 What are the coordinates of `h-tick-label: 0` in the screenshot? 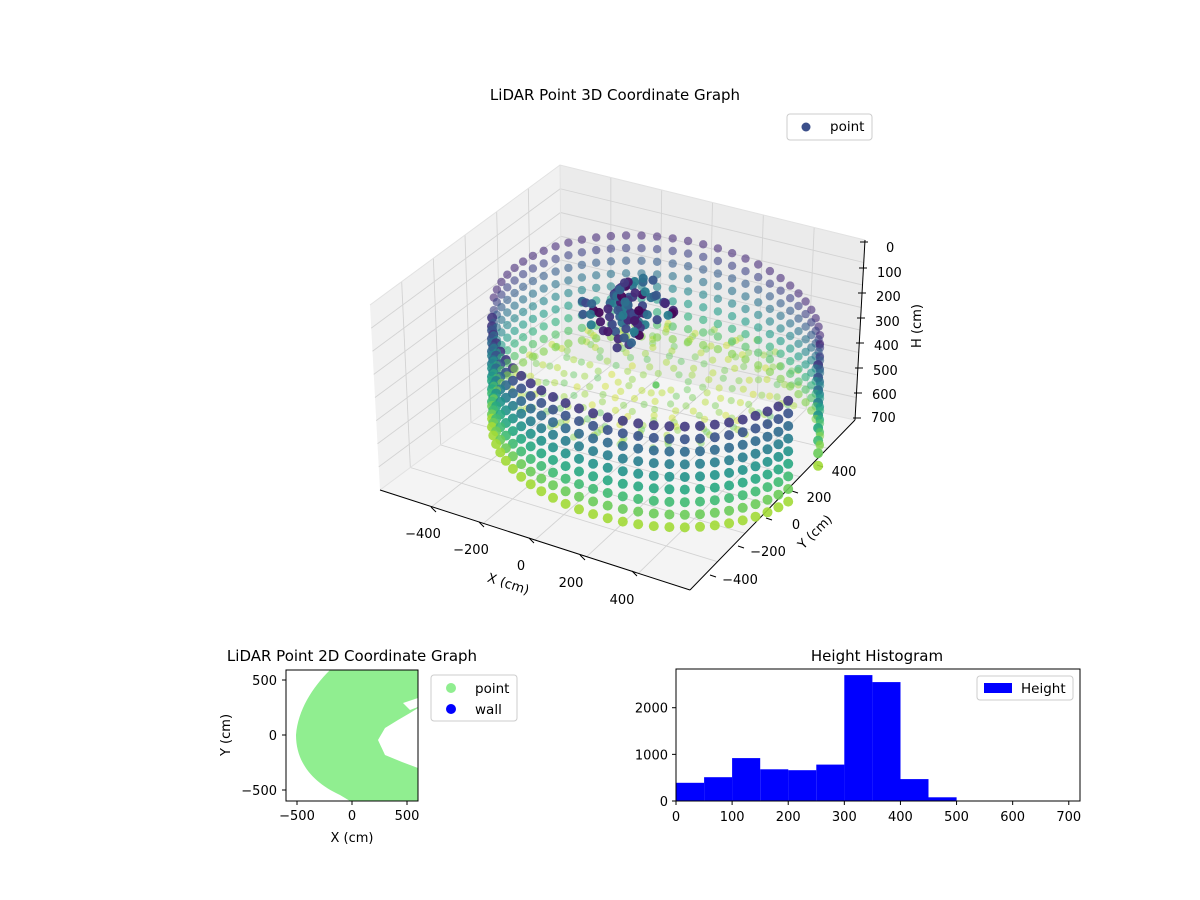 It's located at (890, 248).